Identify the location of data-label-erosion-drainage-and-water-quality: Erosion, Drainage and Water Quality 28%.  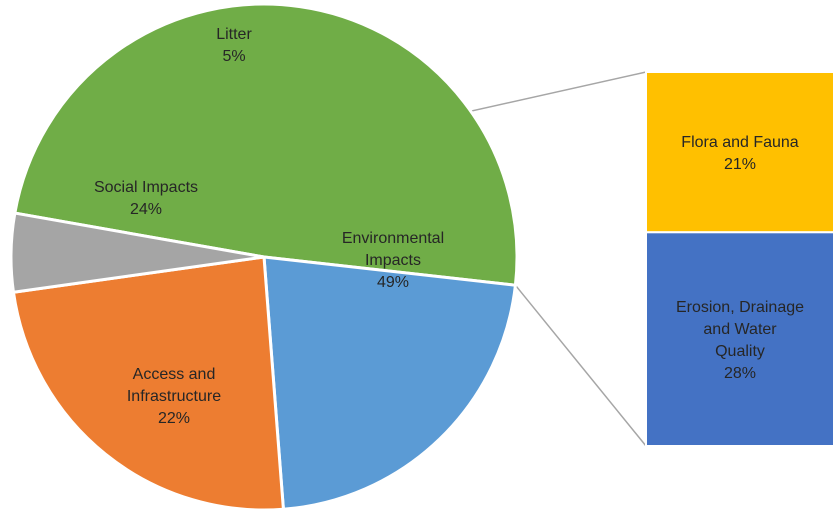
(740, 340).